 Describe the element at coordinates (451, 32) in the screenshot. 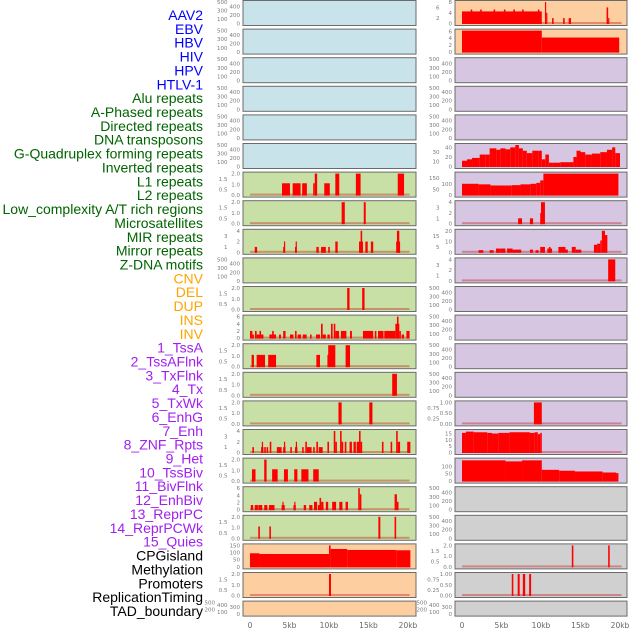

I see `y-tick-label: 6` at that location.